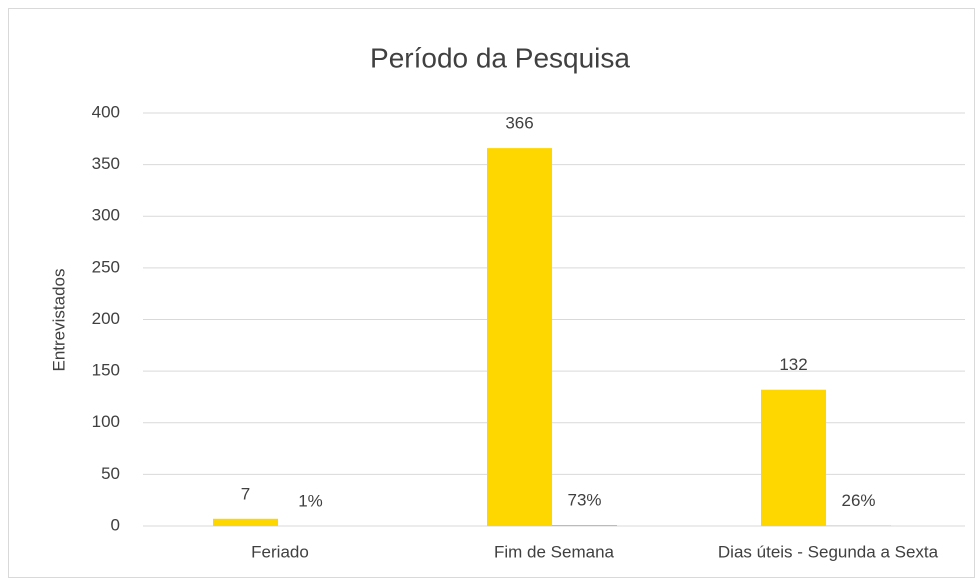  What do you see at coordinates (584, 500) in the screenshot?
I see `data-label: 73%` at bounding box center [584, 500].